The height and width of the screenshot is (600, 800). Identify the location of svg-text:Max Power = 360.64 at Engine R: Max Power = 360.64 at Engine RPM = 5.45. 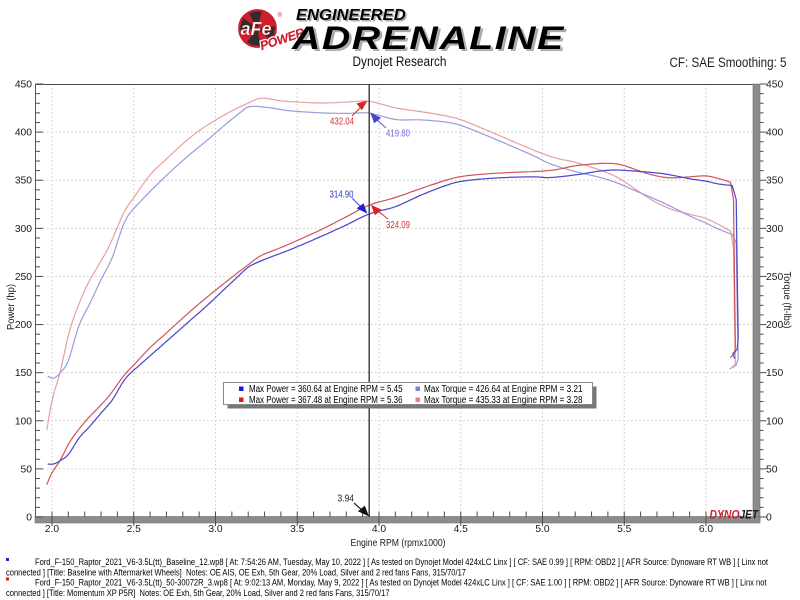
(326, 389).